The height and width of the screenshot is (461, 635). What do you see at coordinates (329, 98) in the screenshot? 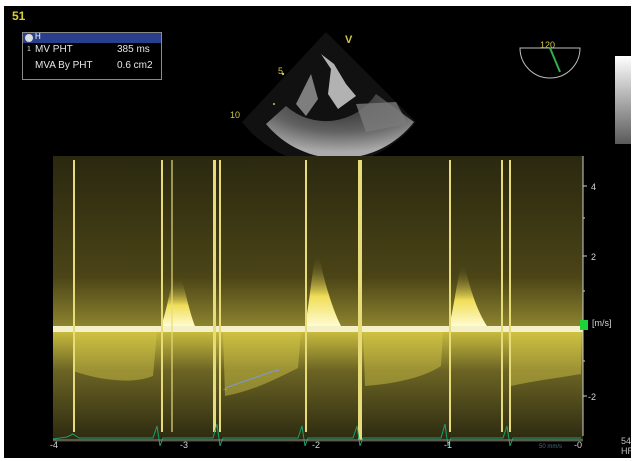
I see `echo-2d-image` at bounding box center [329, 98].